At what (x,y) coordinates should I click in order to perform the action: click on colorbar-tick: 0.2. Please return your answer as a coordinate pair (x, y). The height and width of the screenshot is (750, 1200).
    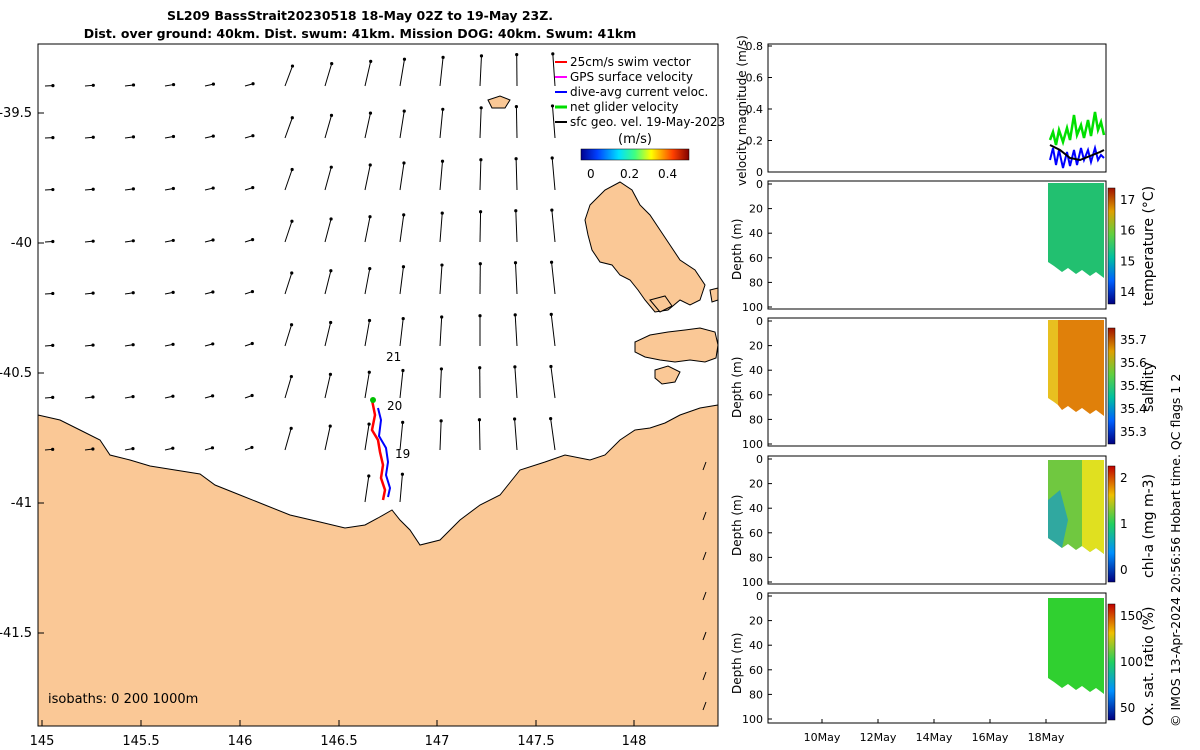
    Looking at the image, I should click on (629, 174).